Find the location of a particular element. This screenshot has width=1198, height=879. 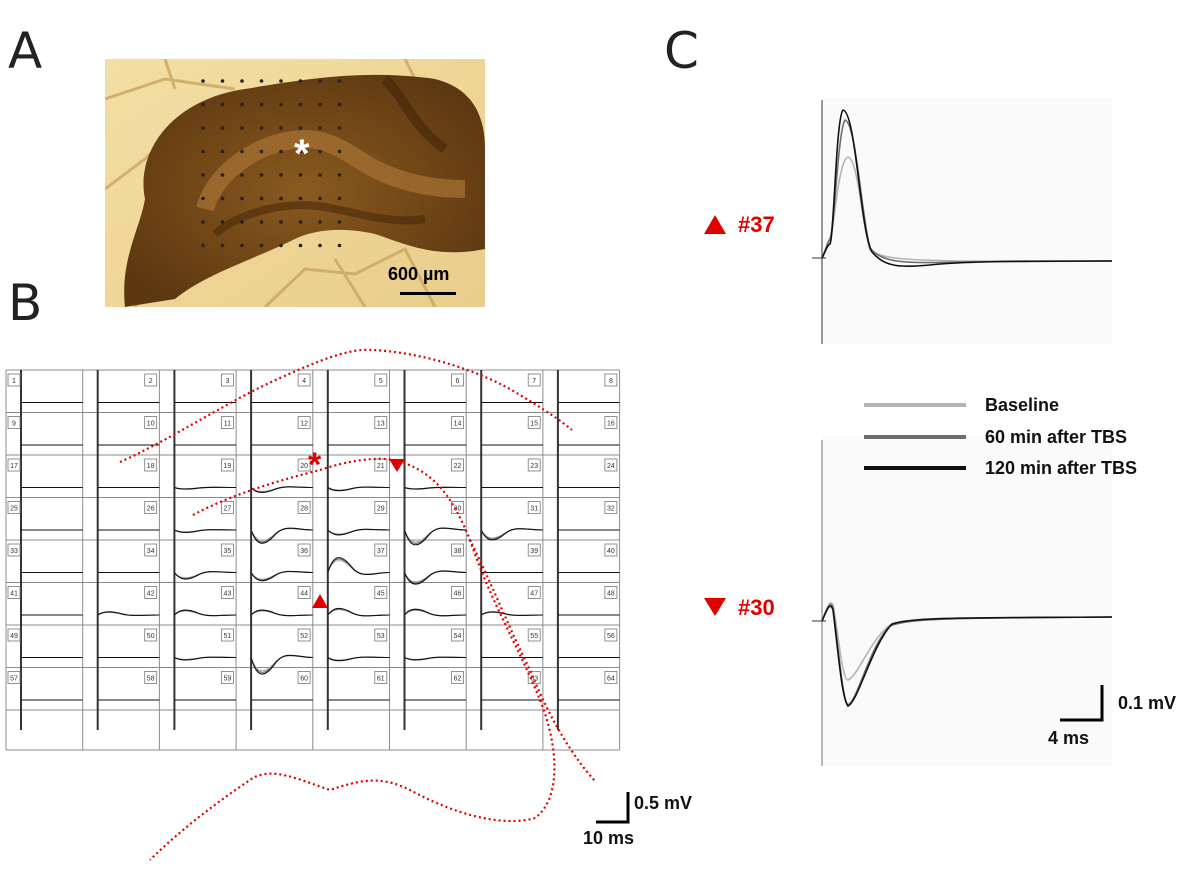

electrode-number: 64 is located at coordinates (611, 679).